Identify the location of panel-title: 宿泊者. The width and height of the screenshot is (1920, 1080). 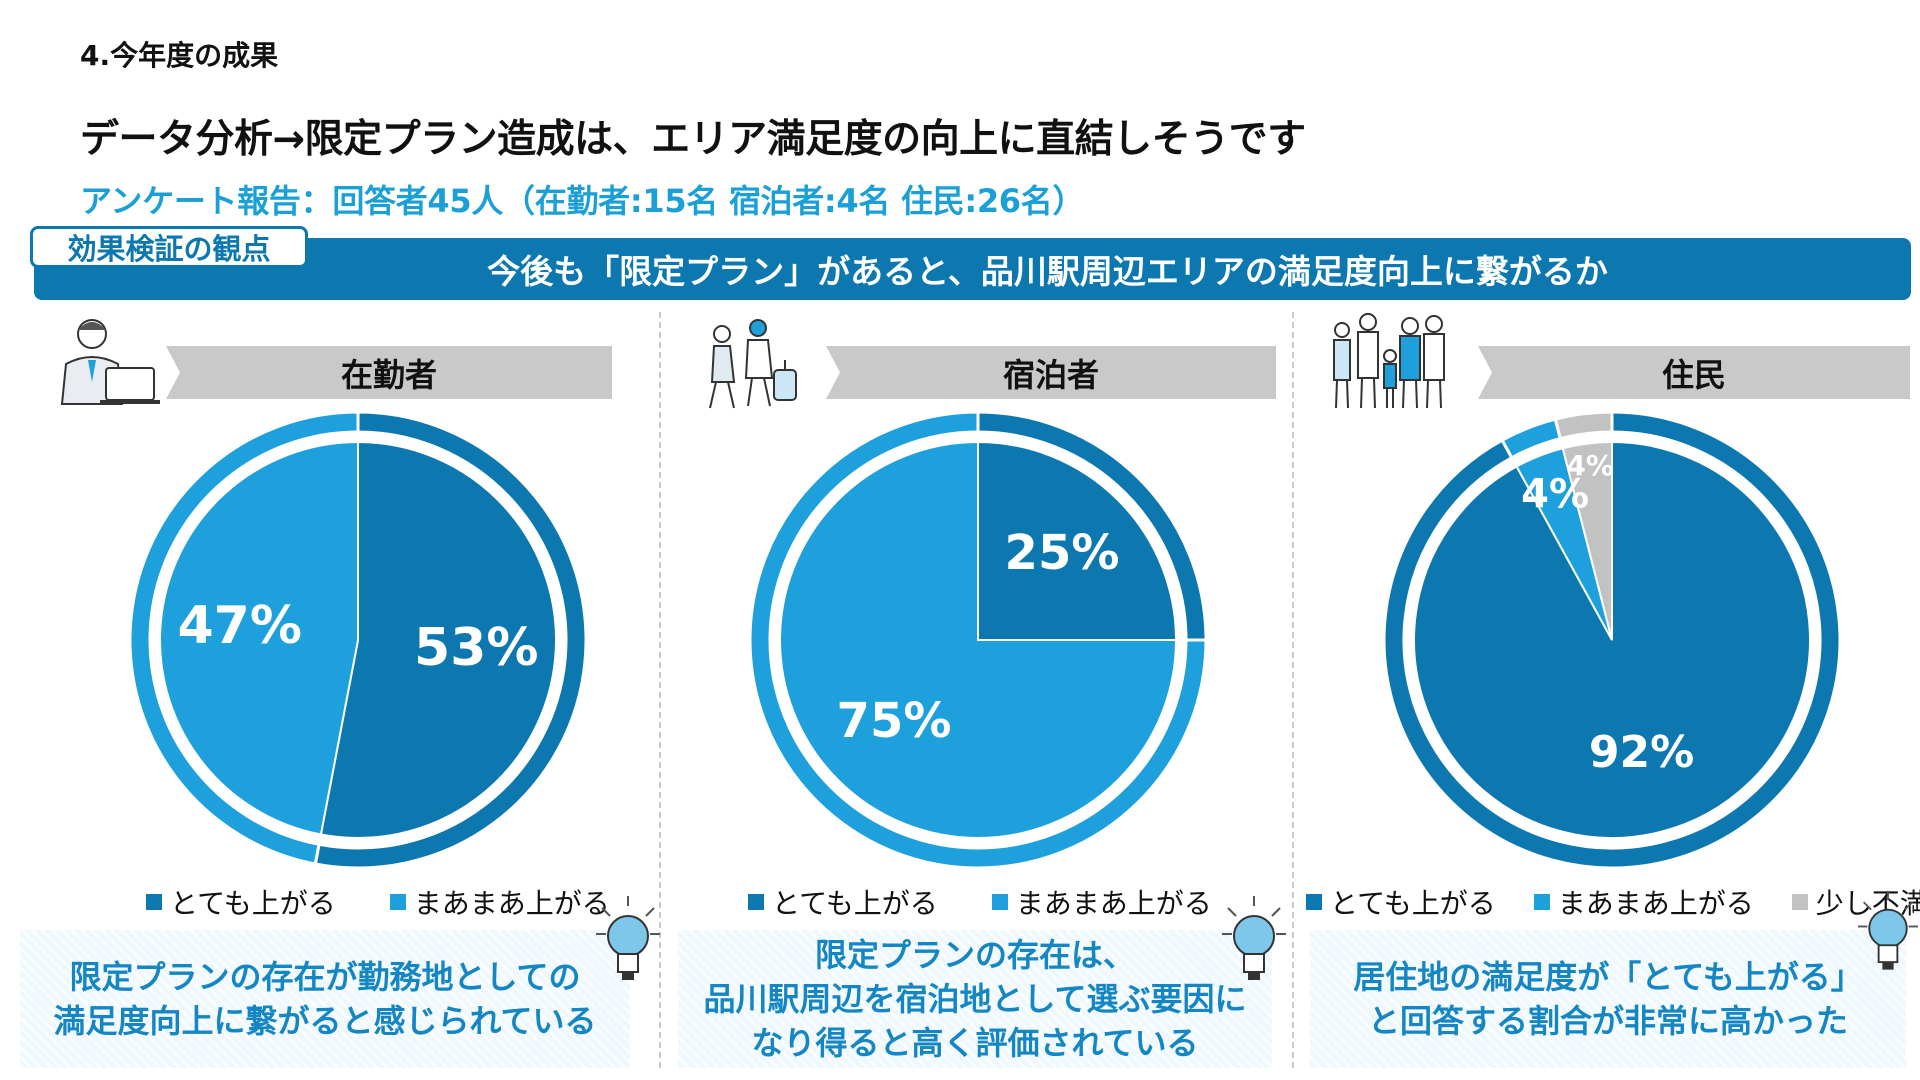
(1050, 374).